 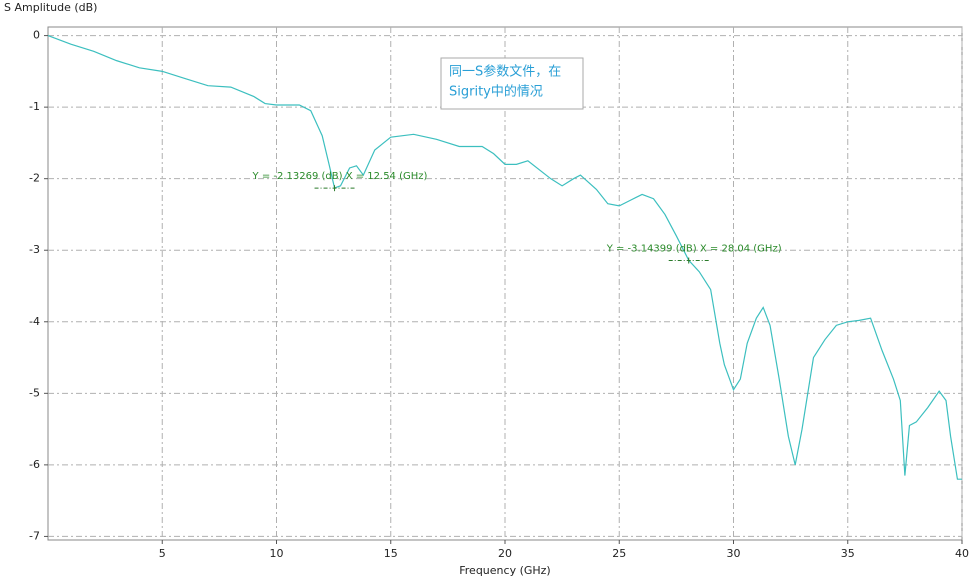 I want to click on y-tick-label: -1, so click(x=34, y=106).